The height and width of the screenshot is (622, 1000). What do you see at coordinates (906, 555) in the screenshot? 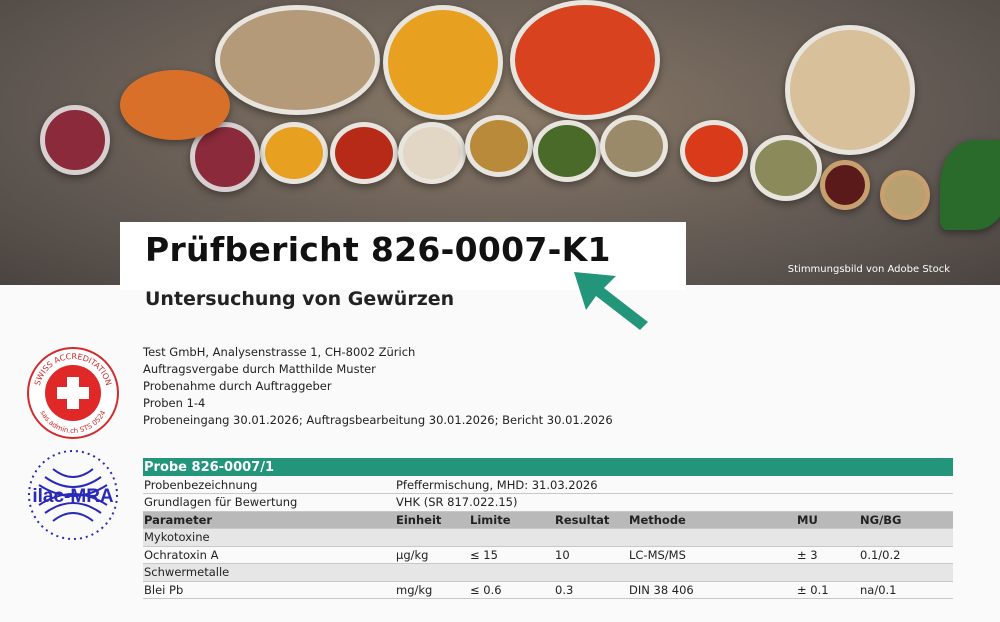
I see `cell: 0.1/0.2` at bounding box center [906, 555].